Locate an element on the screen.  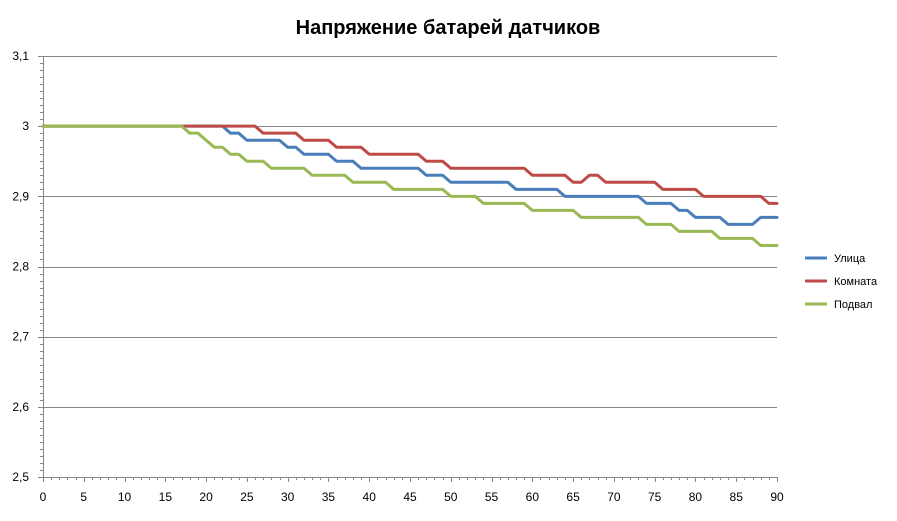
y-tick-label: 3,1 is located at coordinates (20, 56).